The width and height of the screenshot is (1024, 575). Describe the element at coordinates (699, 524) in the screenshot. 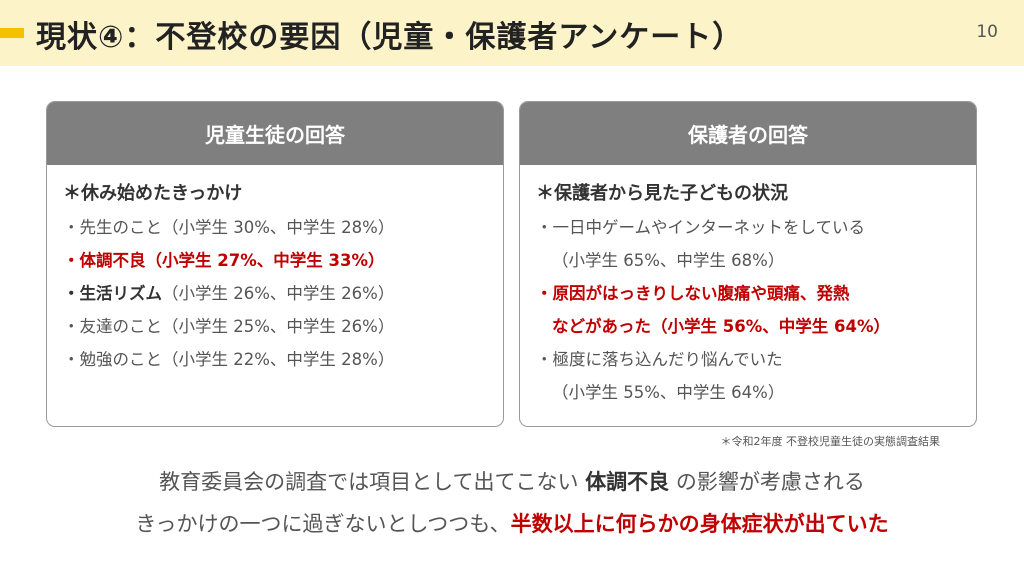

I see `summary-line-2-emphasis: 半数以上に何らかの身体症状が出ていた` at that location.